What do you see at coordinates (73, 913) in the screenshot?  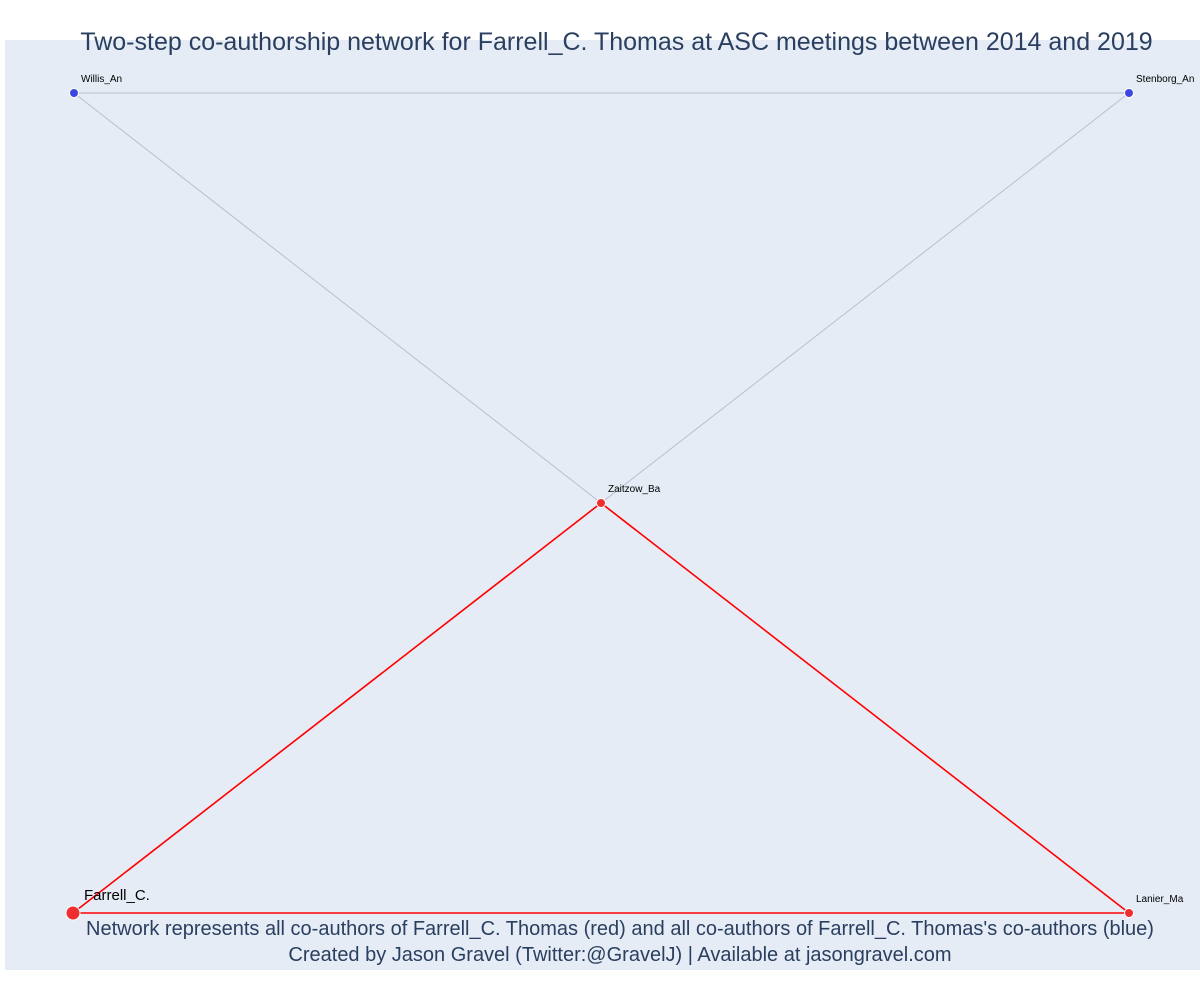 I see `node-Farrell_C.` at bounding box center [73, 913].